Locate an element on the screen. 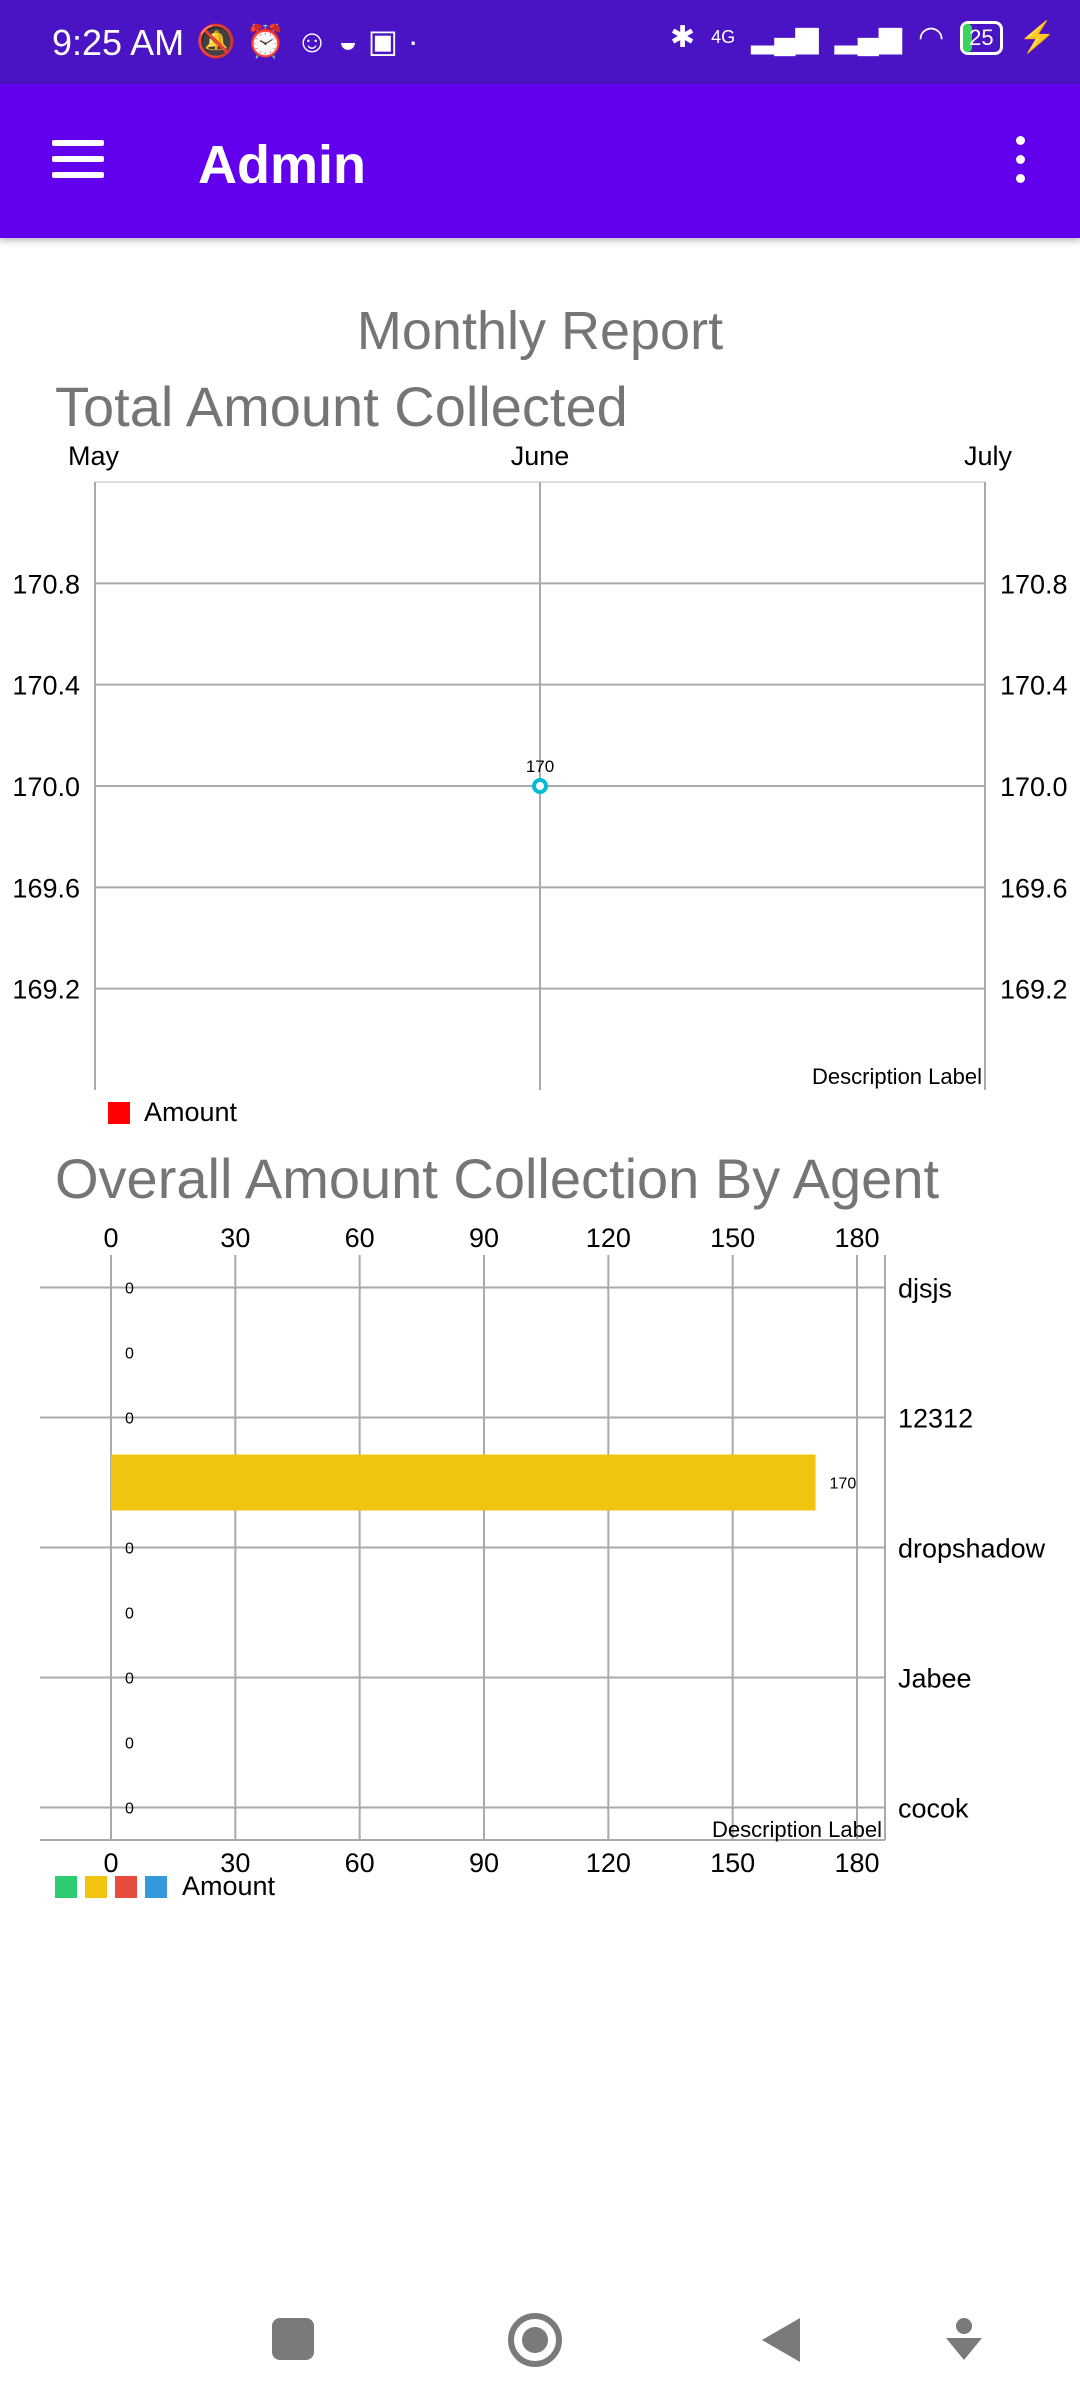  bar-chart-description: Description Label is located at coordinates (797, 1829).